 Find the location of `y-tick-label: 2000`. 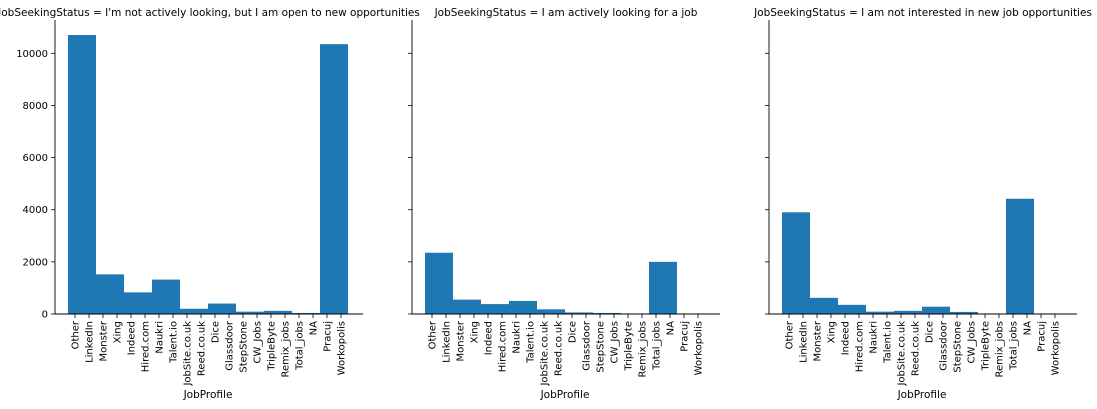

y-tick-label: 2000 is located at coordinates (35, 262).